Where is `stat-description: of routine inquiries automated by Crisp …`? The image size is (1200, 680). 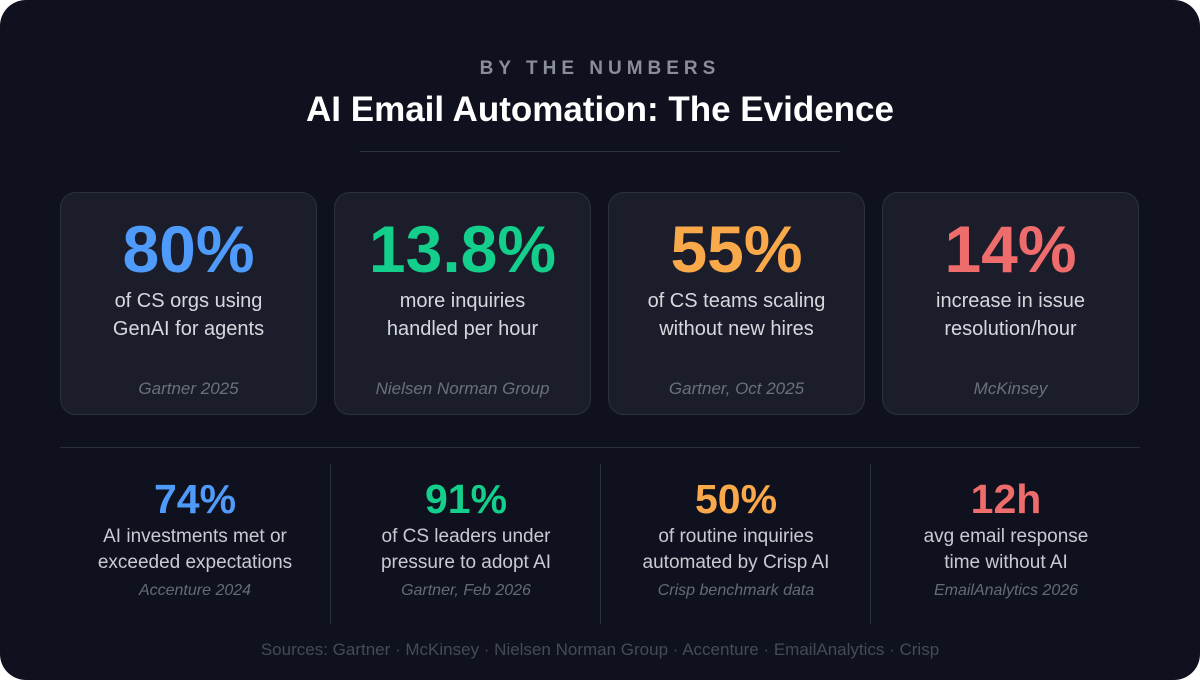
stat-description: of routine inquiries automated by Crisp … is located at coordinates (736, 550).